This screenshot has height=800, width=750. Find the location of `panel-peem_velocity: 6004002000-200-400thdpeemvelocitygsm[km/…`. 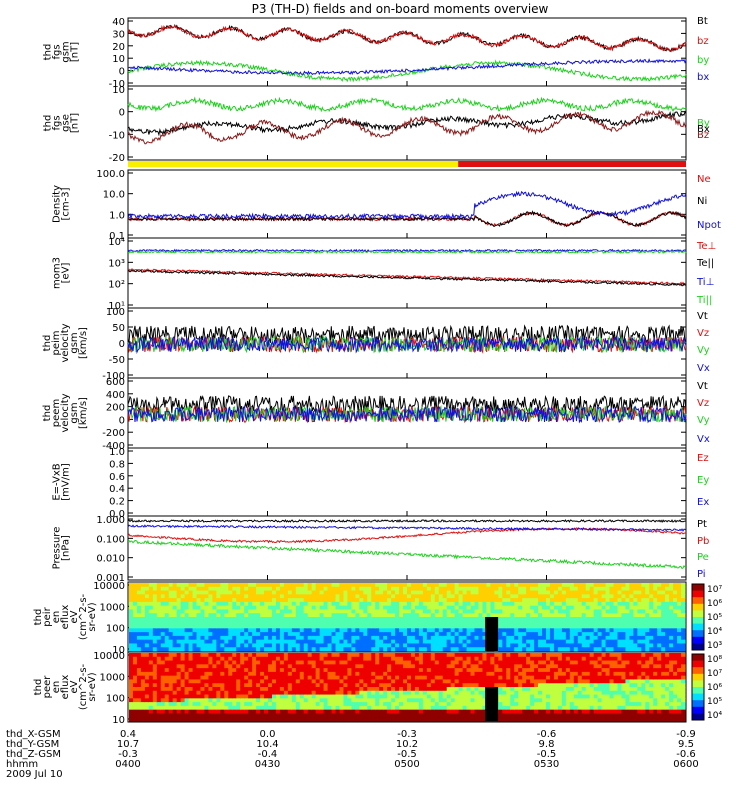

panel-peem_velocity: 6004002000-200-400thdpeemvelocitygsm[km/… is located at coordinates (376, 414).